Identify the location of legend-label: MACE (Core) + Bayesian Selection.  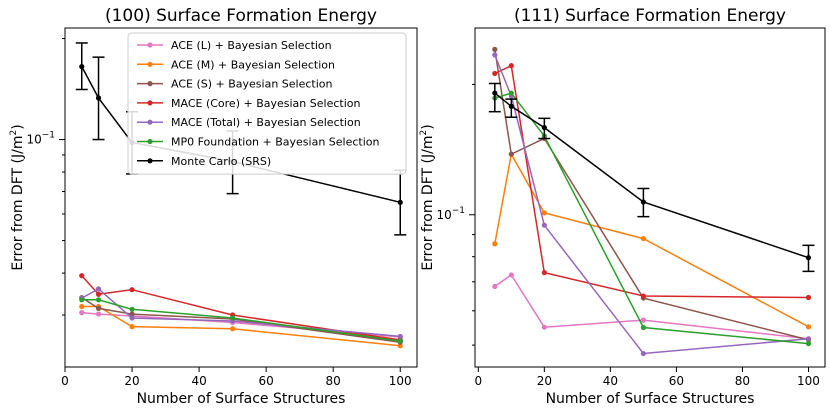
(265, 103).